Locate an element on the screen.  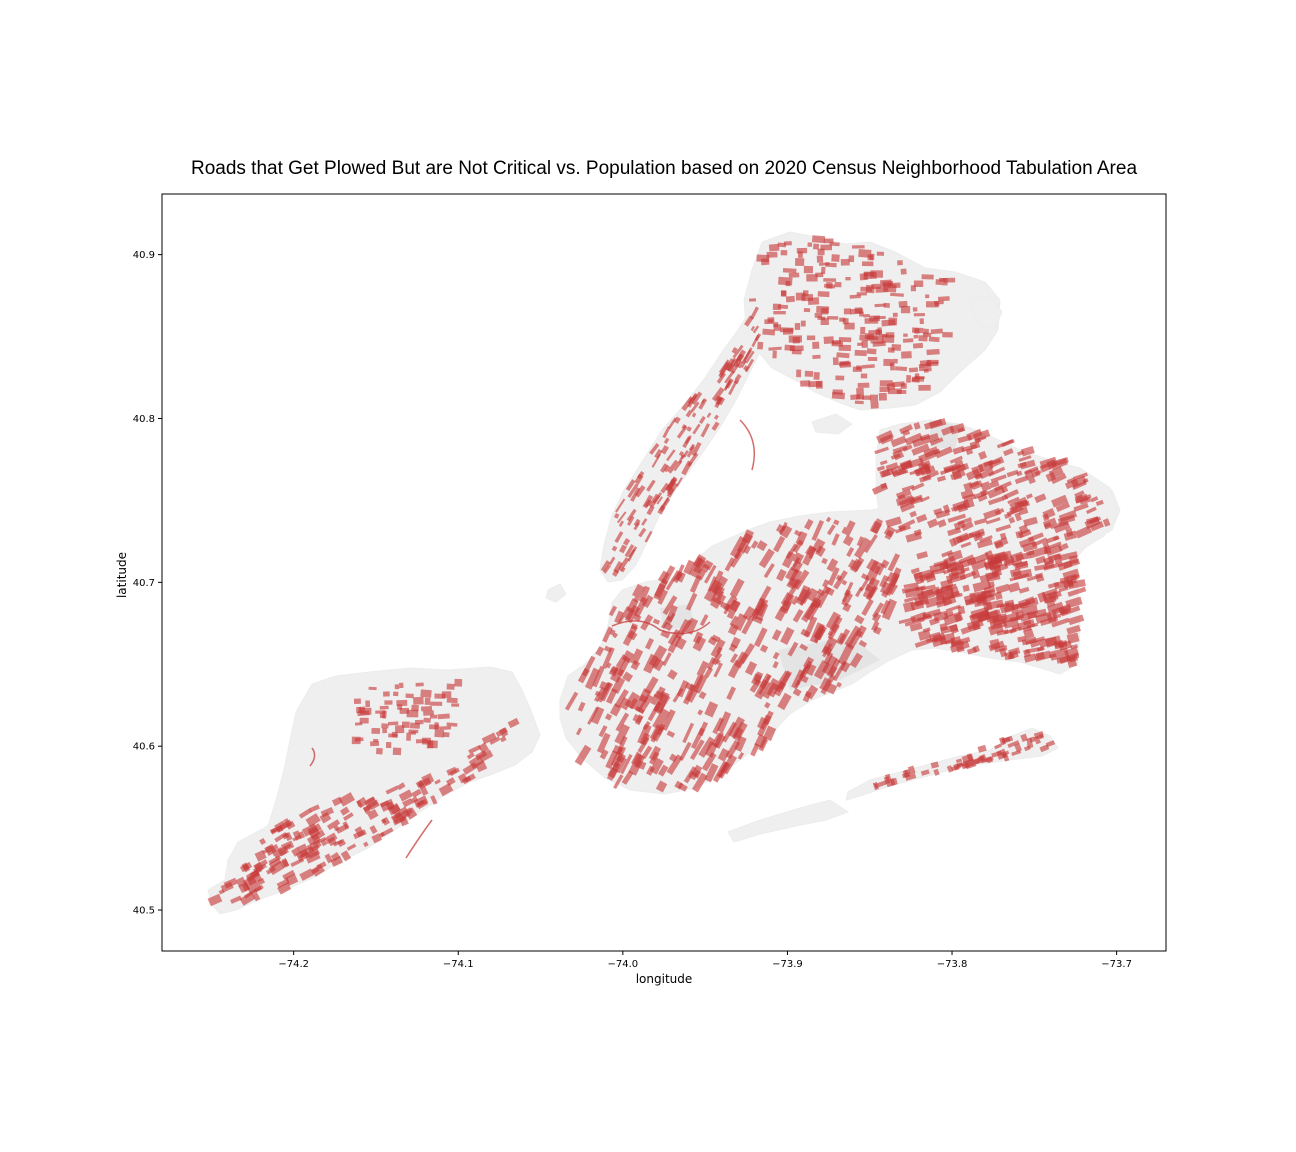
x-tick-label: −74.0 is located at coordinates (623, 964).